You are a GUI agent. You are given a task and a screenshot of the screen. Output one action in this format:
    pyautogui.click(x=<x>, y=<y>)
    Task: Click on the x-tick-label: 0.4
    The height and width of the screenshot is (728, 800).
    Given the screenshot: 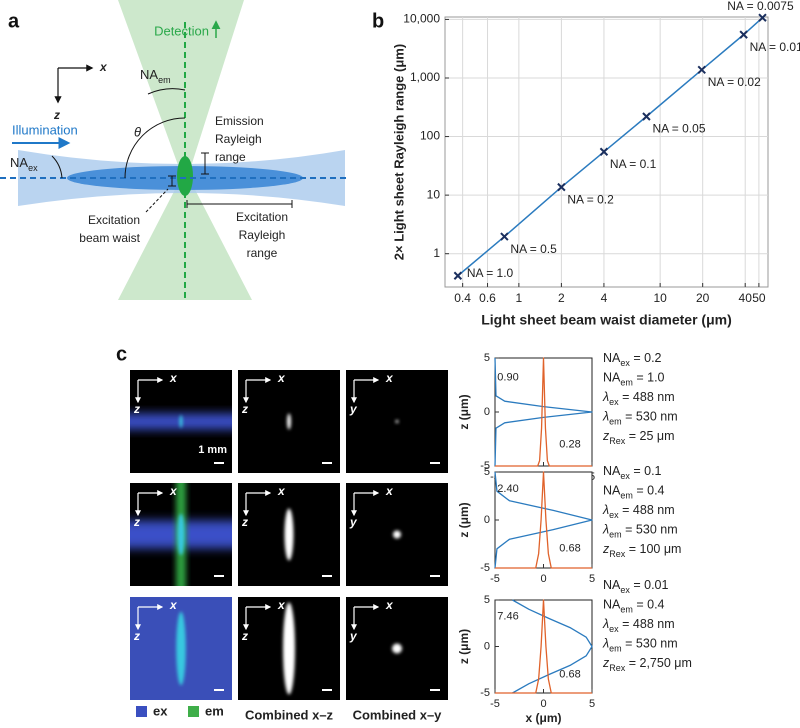 What is the action you would take?
    pyautogui.click(x=462, y=298)
    